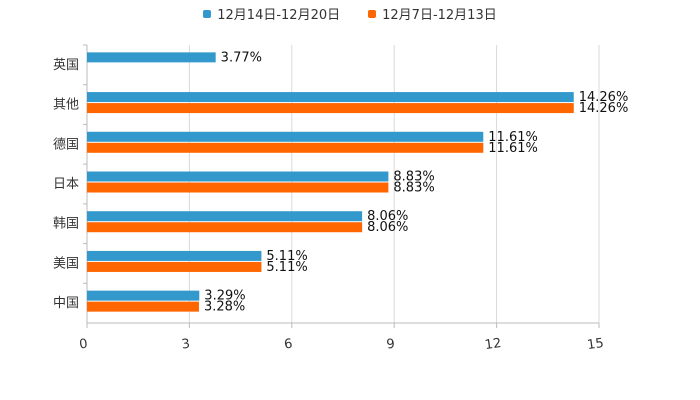  What do you see at coordinates (391, 345) in the screenshot?
I see `x-tick-label: 9` at bounding box center [391, 345].